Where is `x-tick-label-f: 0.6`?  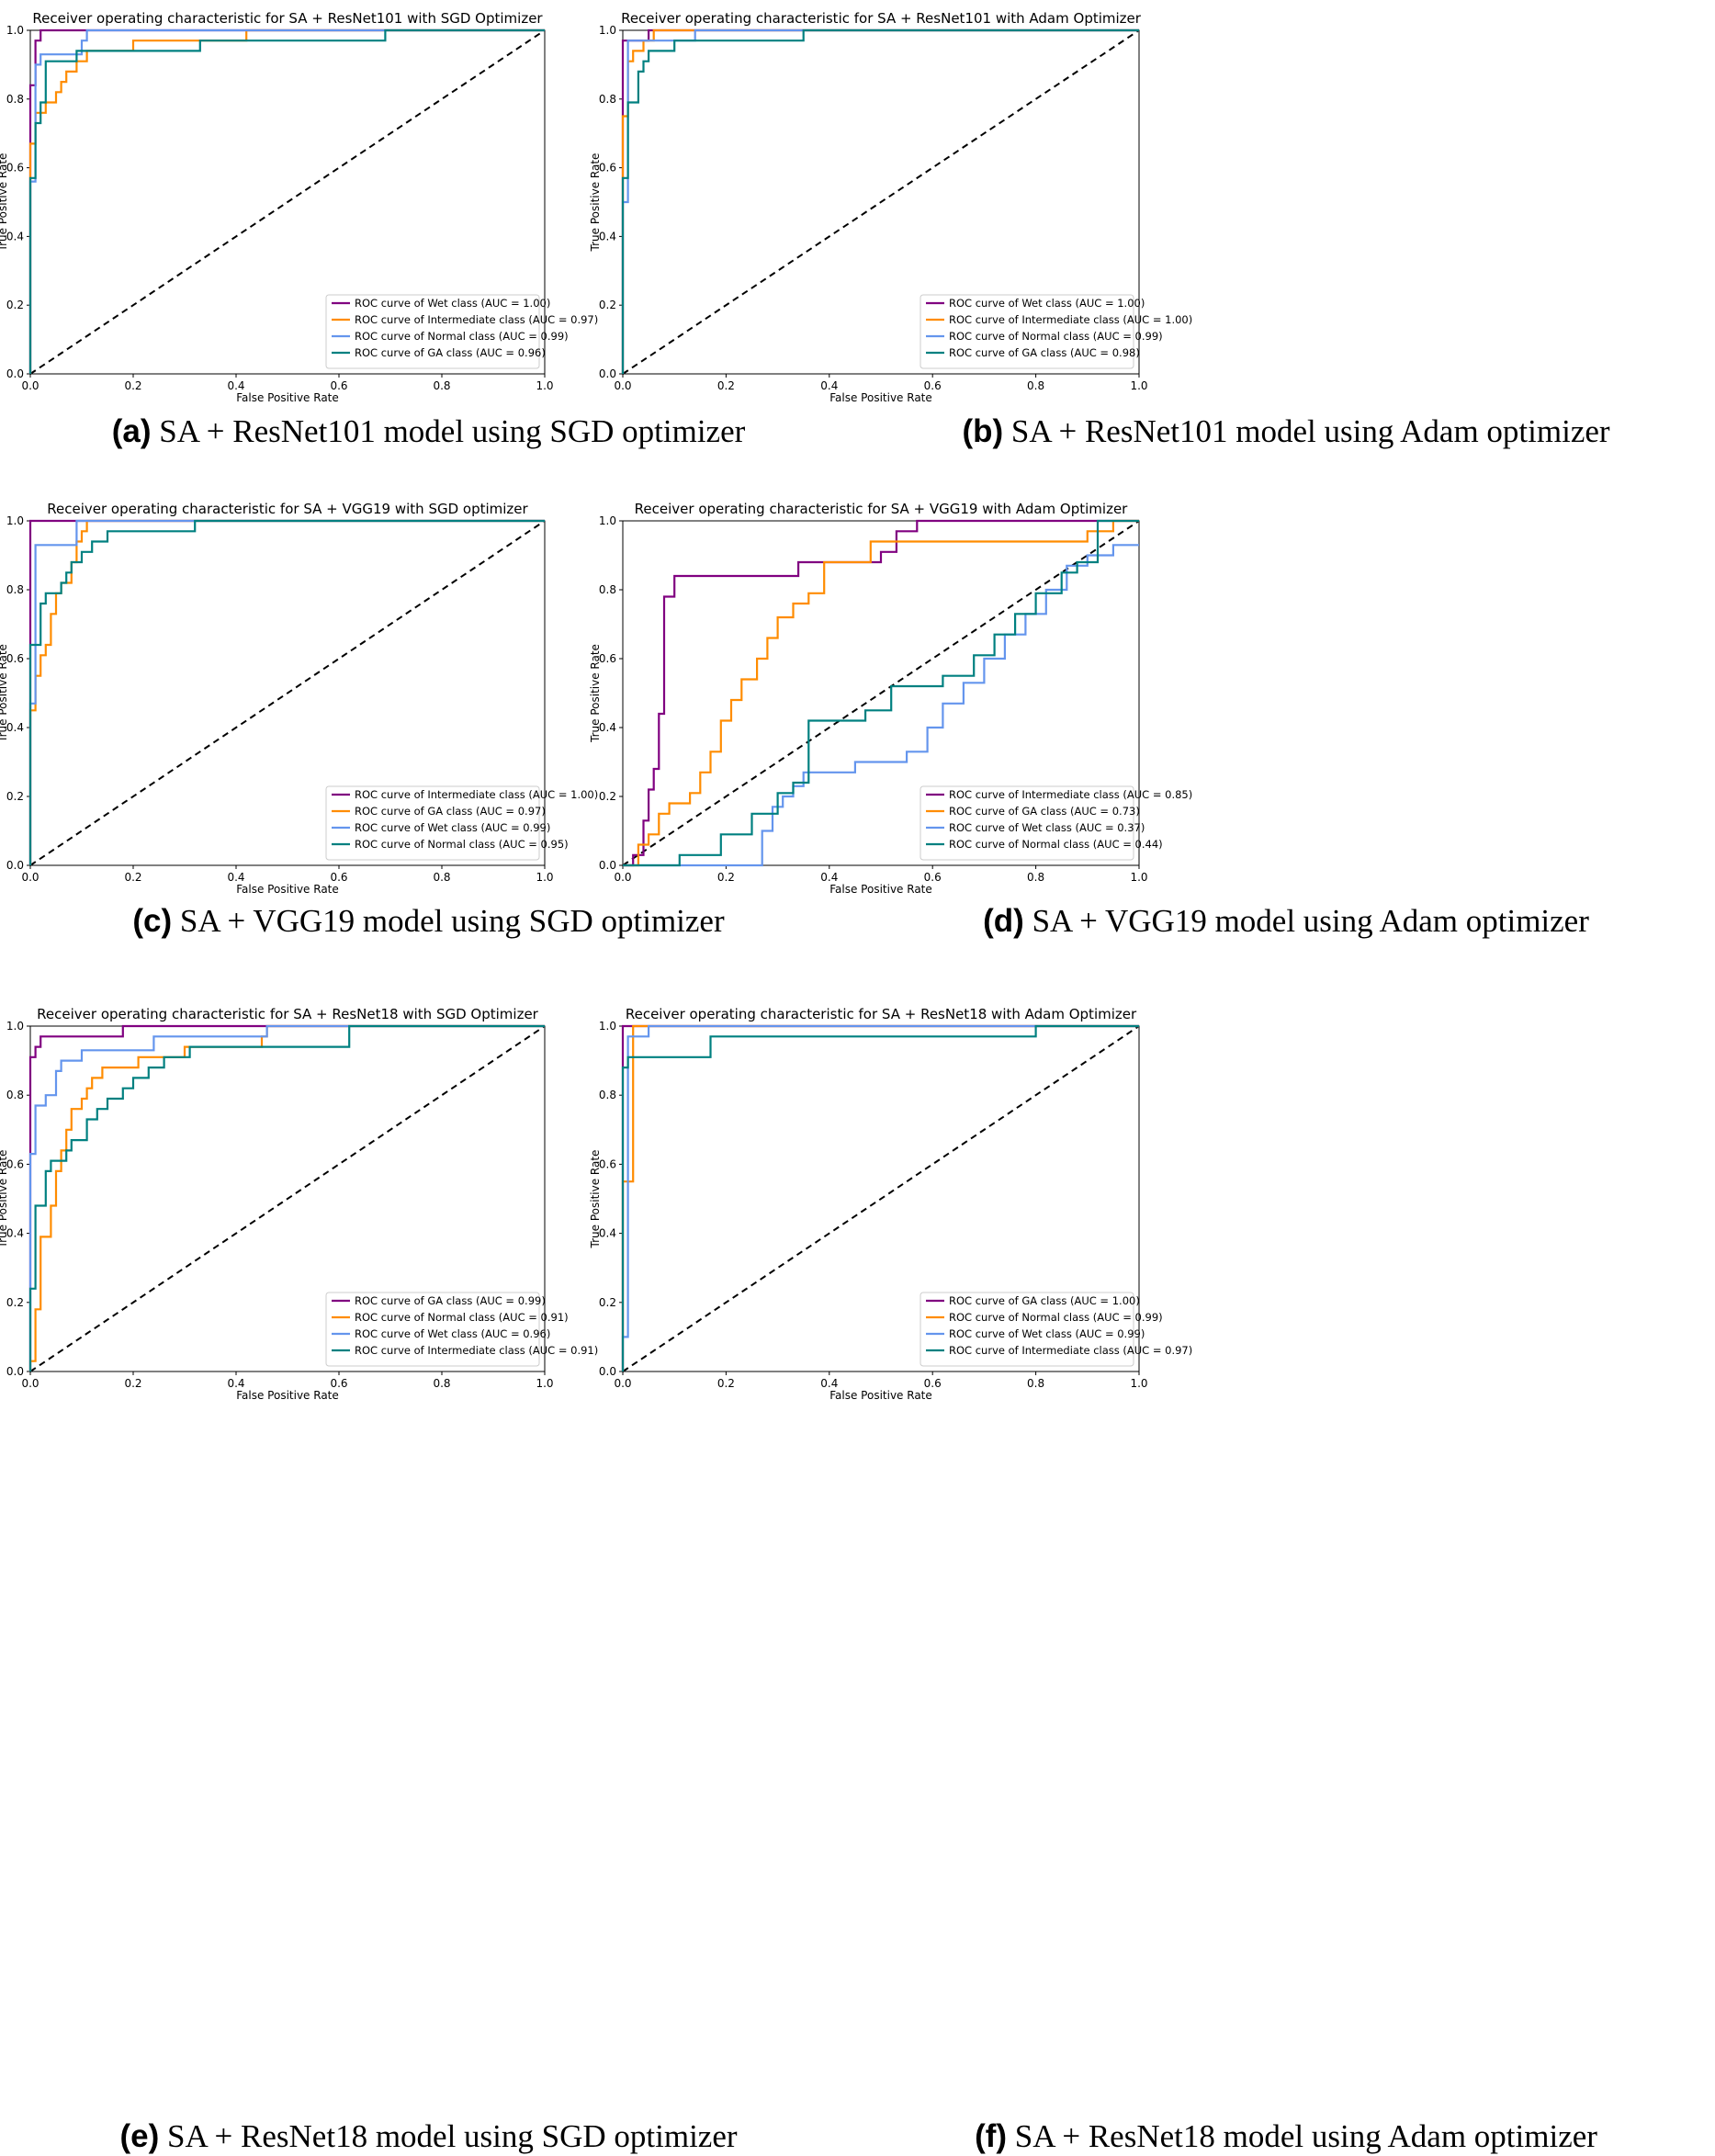
x-tick-label-f: 0.6 is located at coordinates (933, 1383).